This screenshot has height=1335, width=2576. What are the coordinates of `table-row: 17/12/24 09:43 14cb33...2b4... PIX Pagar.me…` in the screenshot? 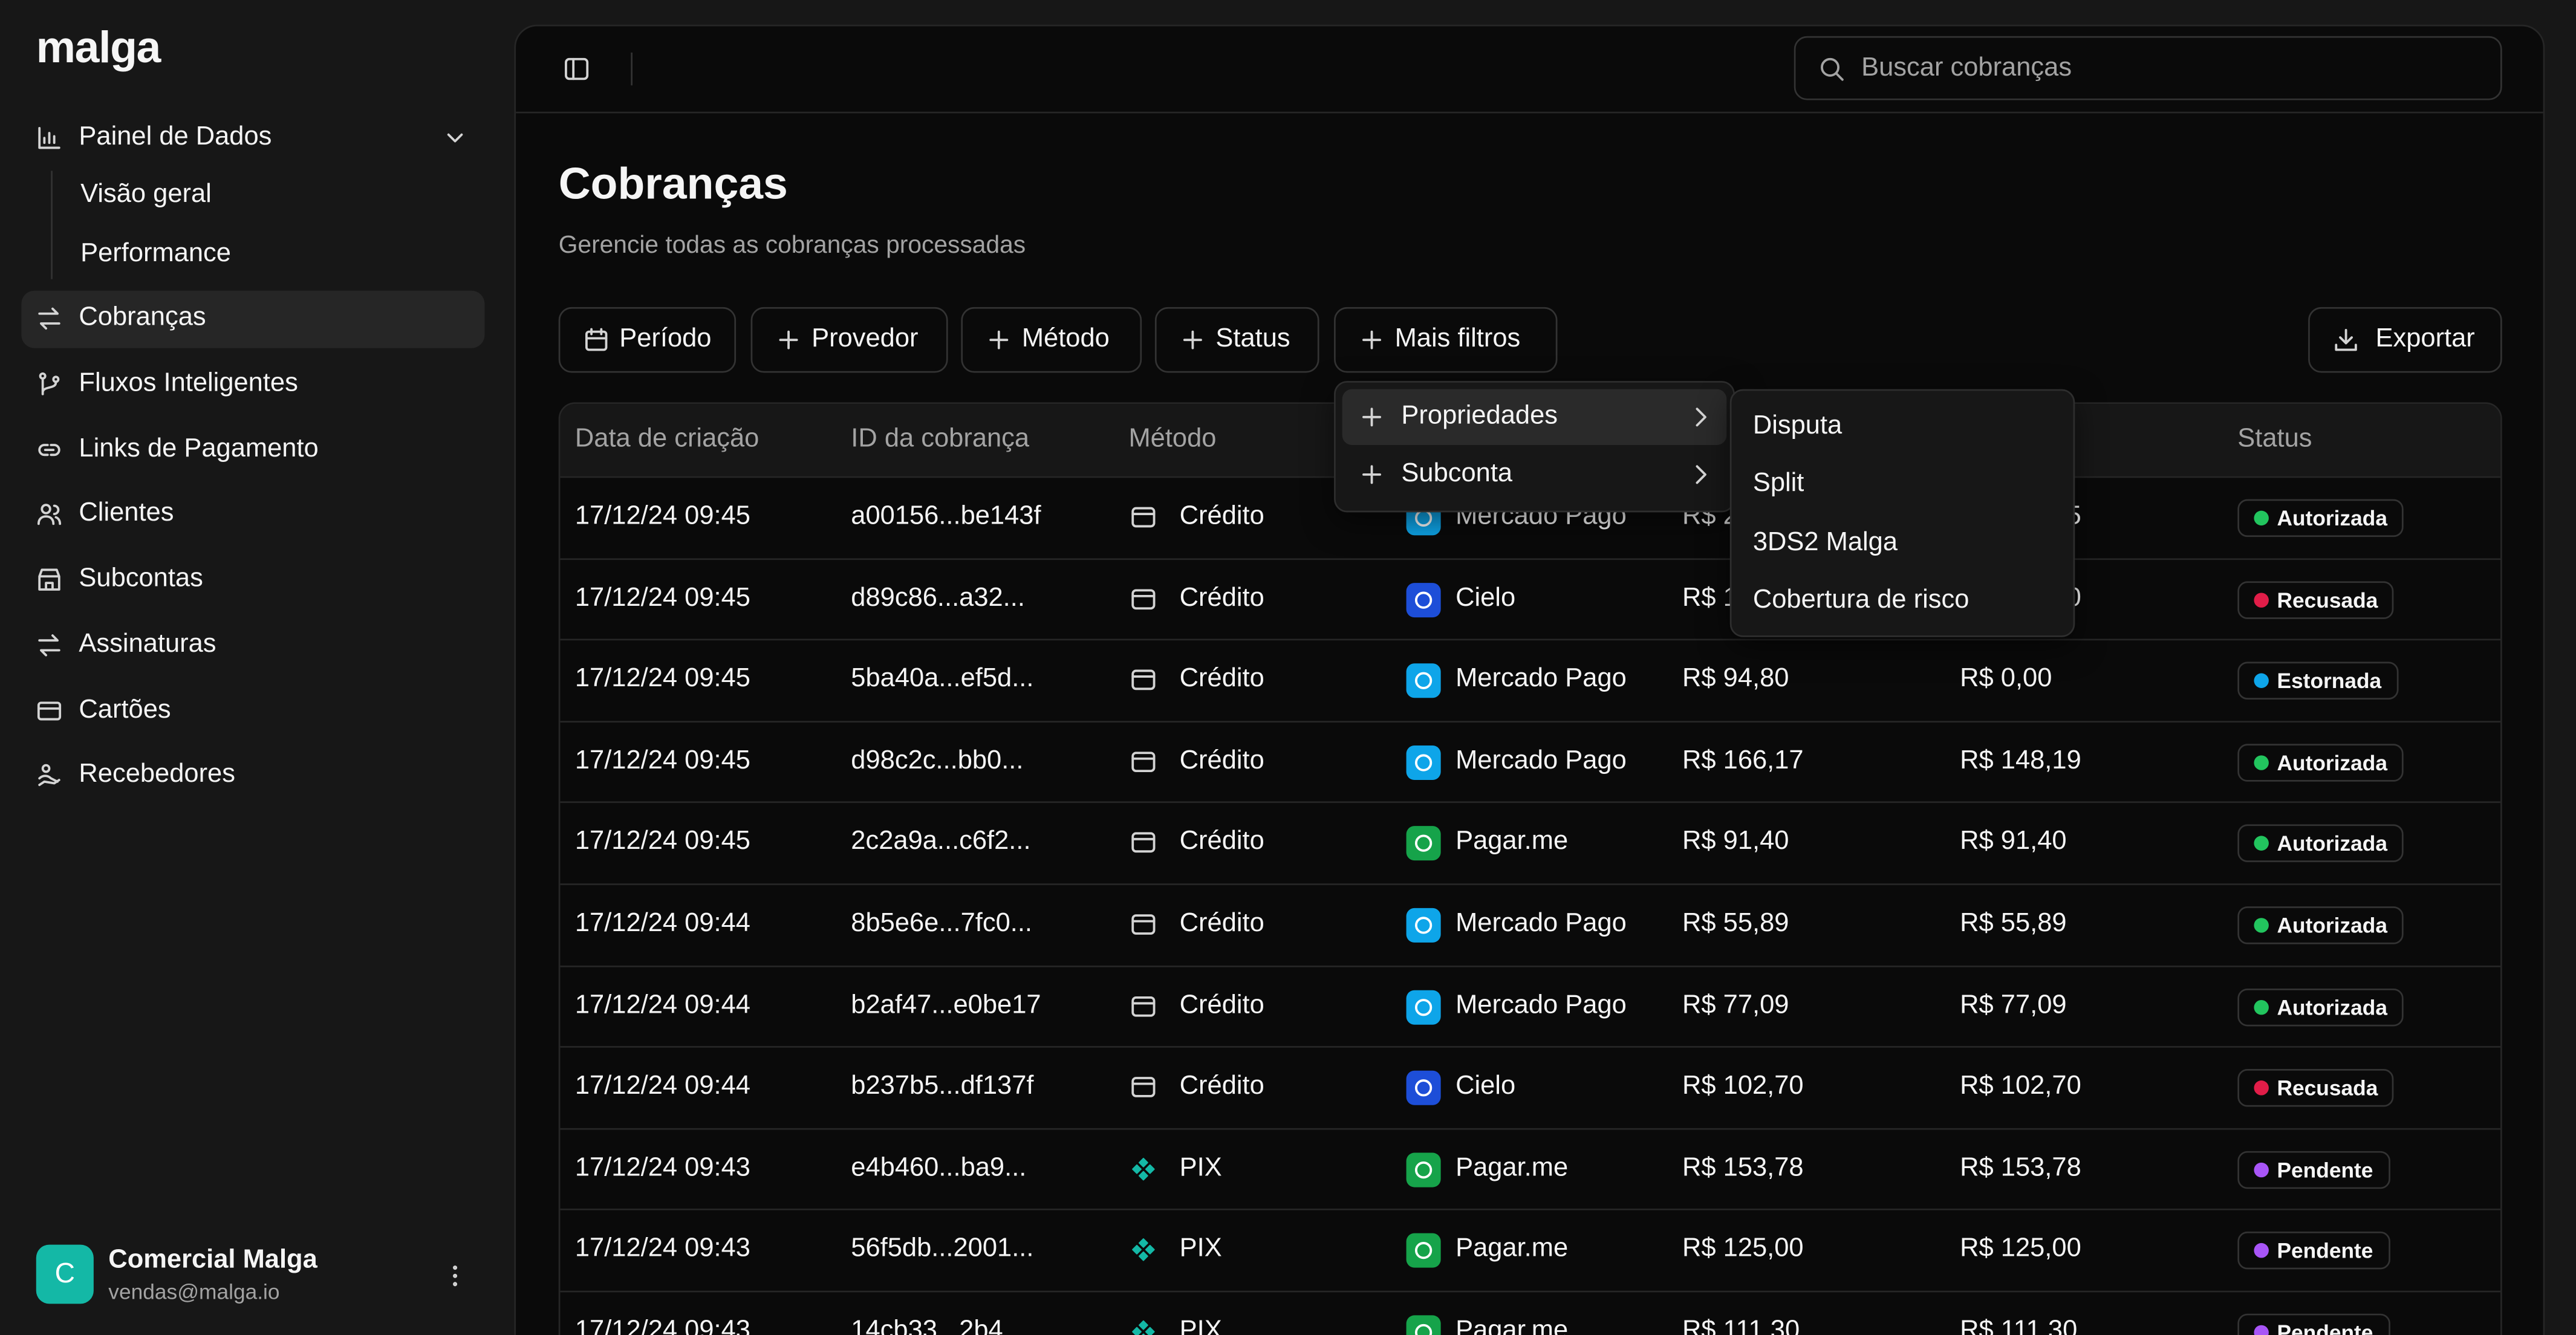 It's located at (1530, 1312).